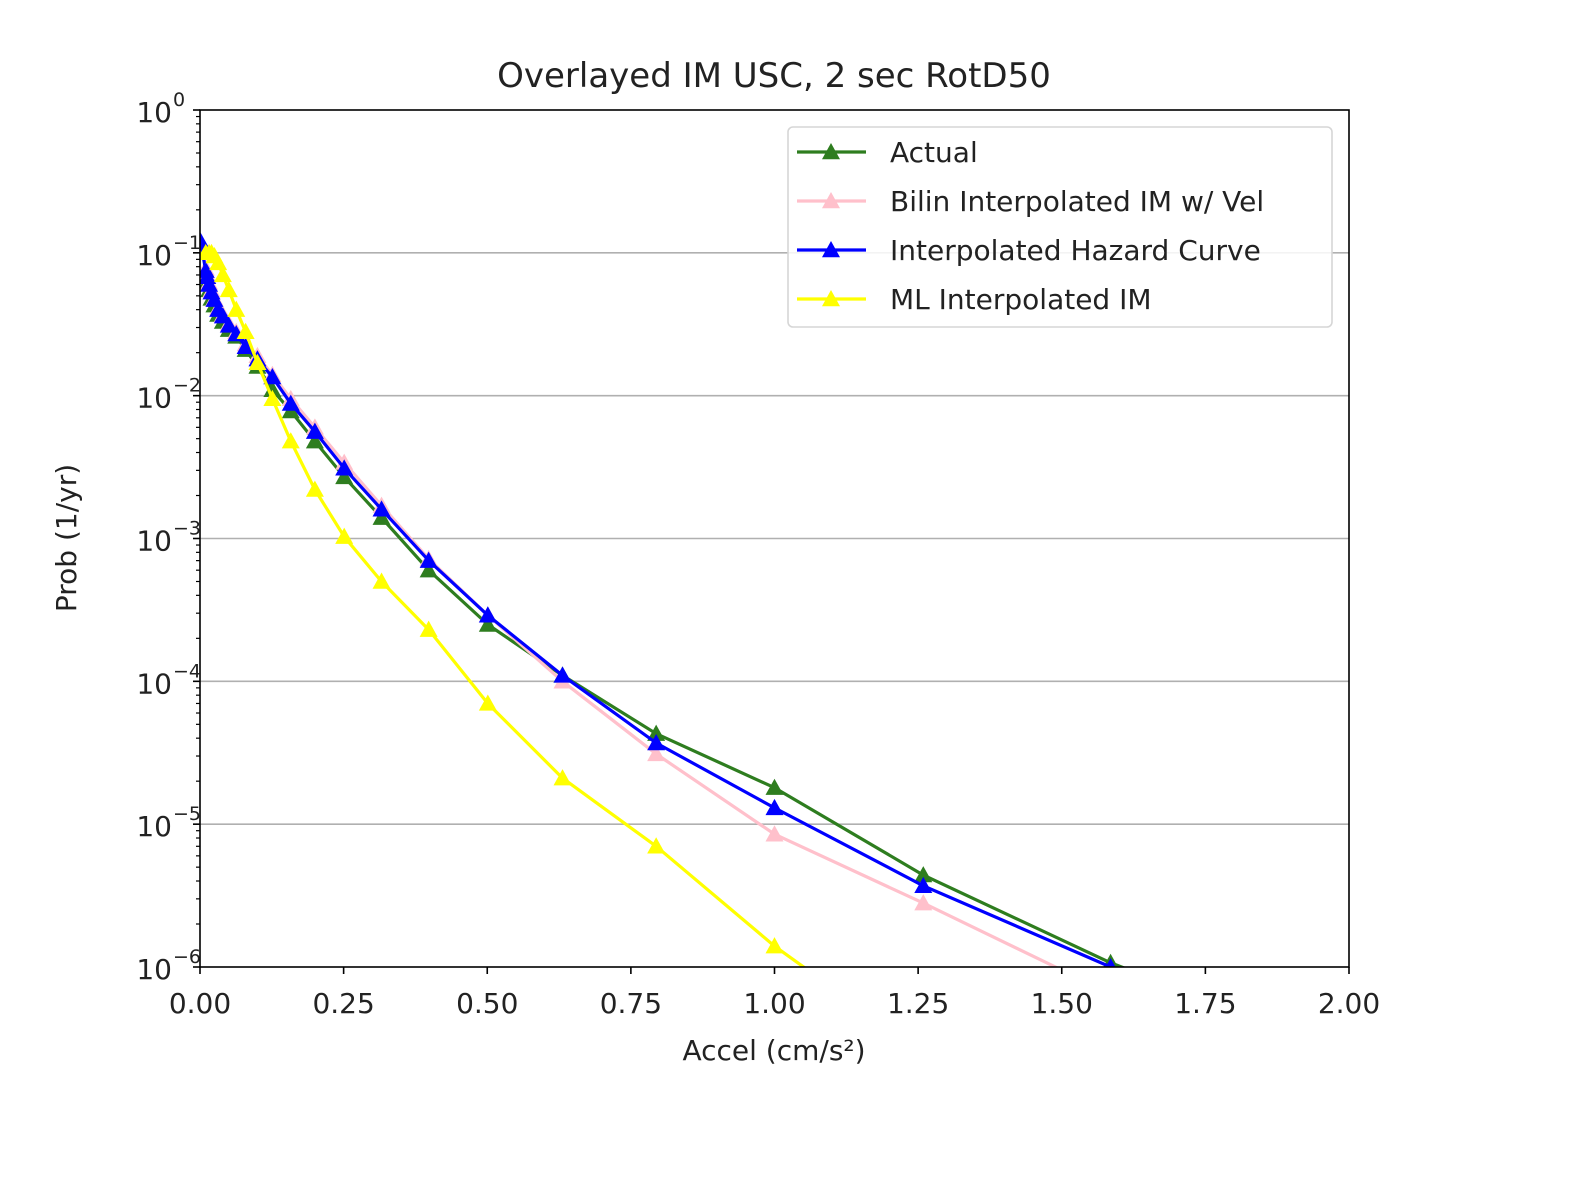 Image resolution: width=1593 pixels, height=1198 pixels. I want to click on legend-item: Bilin Interpolated IM w/ Vel, so click(1030, 201).